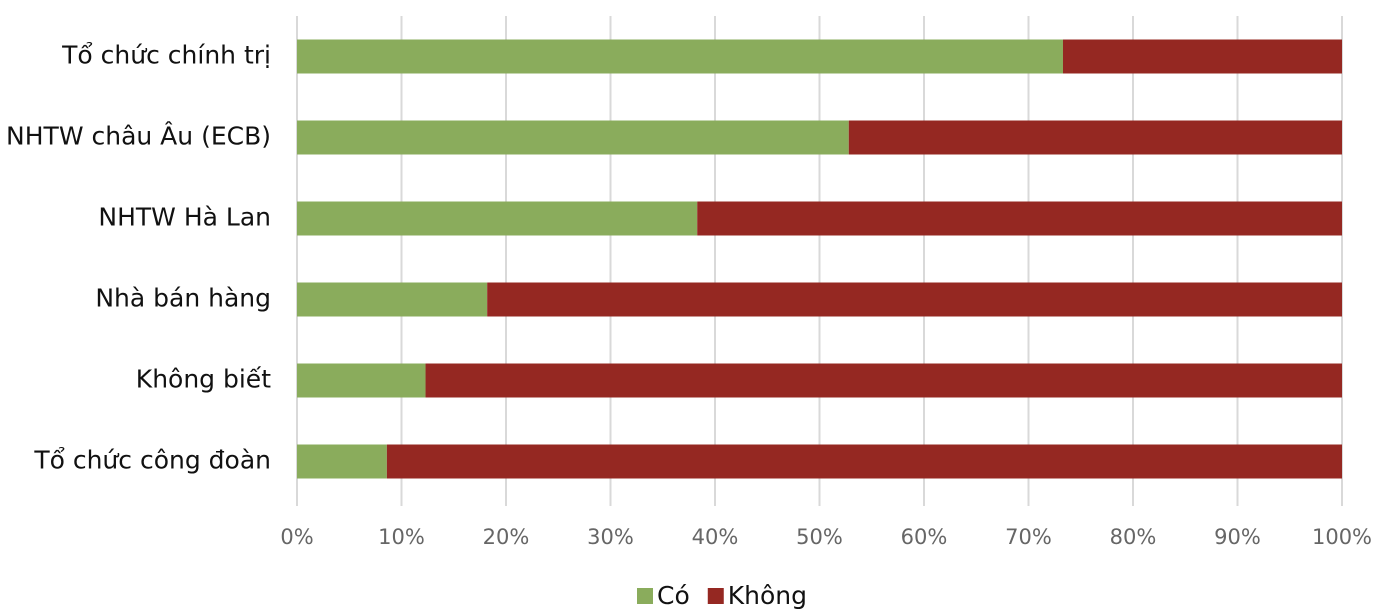 This screenshot has width=1386, height=615. What do you see at coordinates (401, 537) in the screenshot?
I see `x-tick-label: 10%` at bounding box center [401, 537].